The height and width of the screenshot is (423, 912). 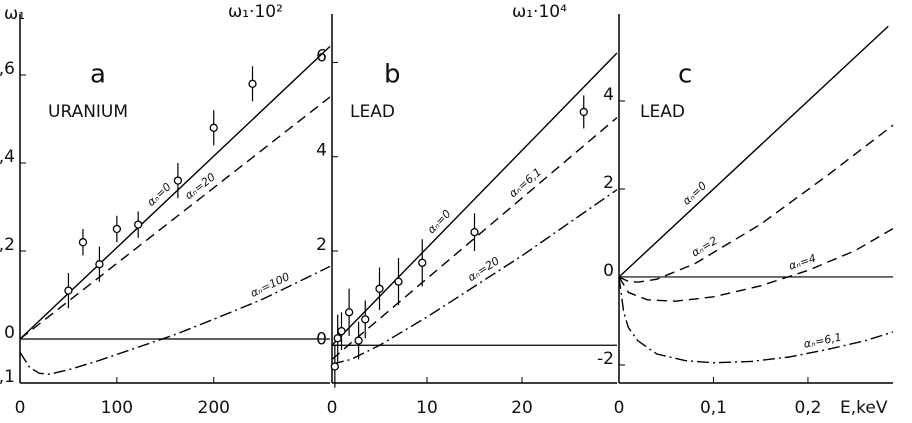 What do you see at coordinates (14, 14) in the screenshot?
I see `y-axis-title: ω₁` at bounding box center [14, 14].